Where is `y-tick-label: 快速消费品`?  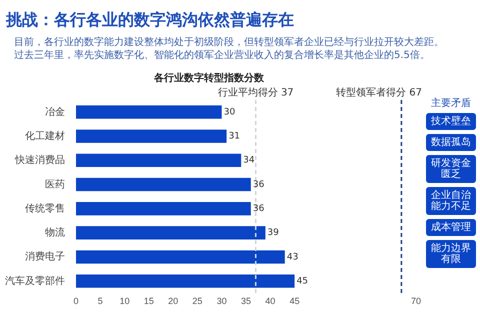 y-tick-label: 快速消费品 is located at coordinates (39, 160).